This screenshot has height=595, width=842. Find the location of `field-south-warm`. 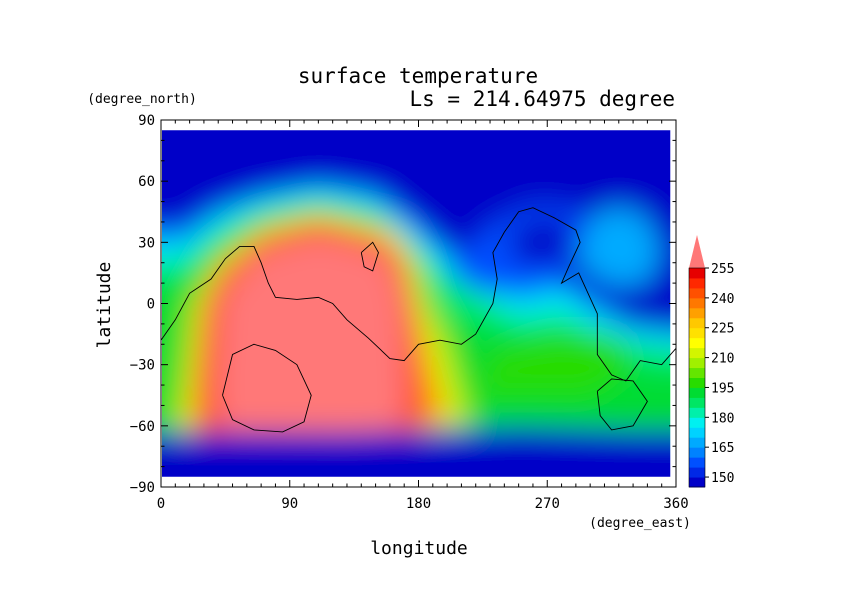

field-south-warm is located at coordinates (554, 365).